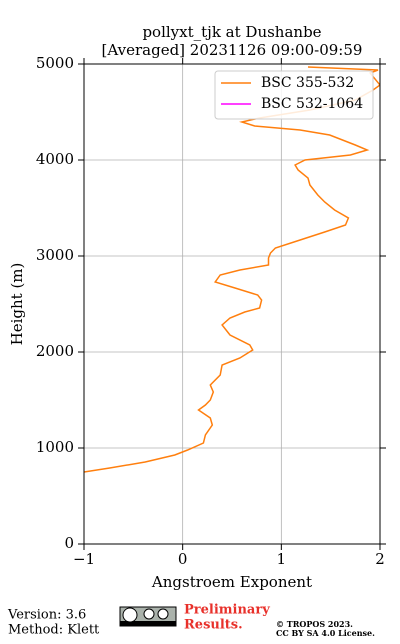  Describe the element at coordinates (55, 351) in the screenshot. I see `y-tick-label: 2000` at that location.